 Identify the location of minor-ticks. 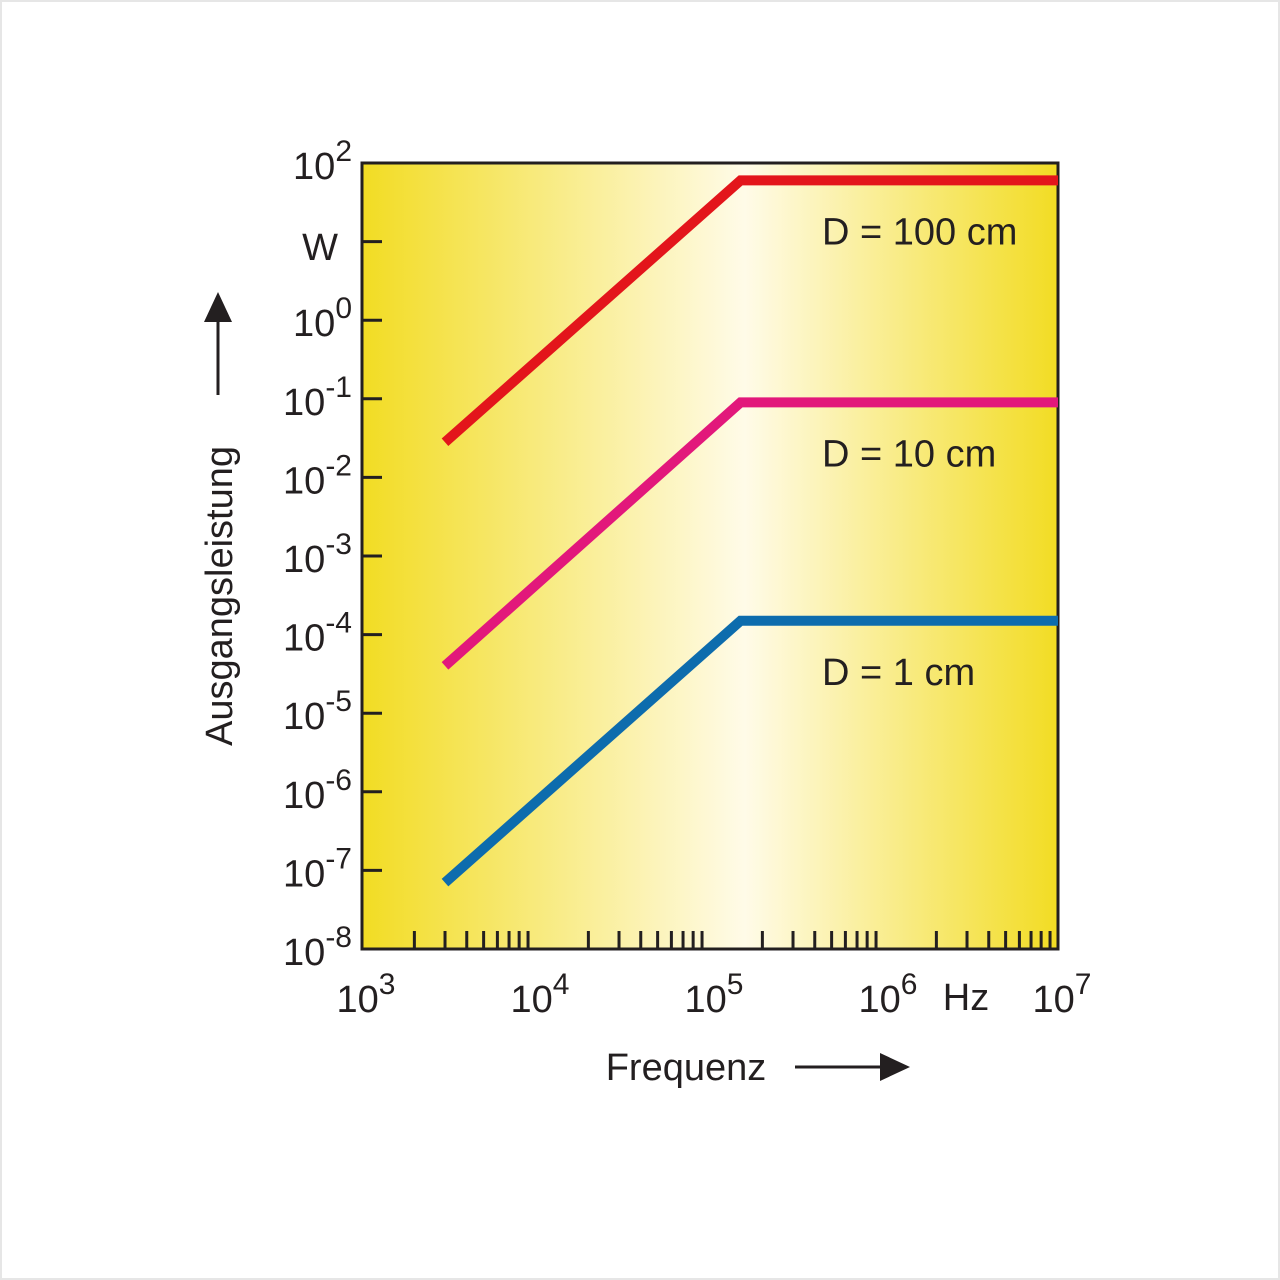
(732, 940).